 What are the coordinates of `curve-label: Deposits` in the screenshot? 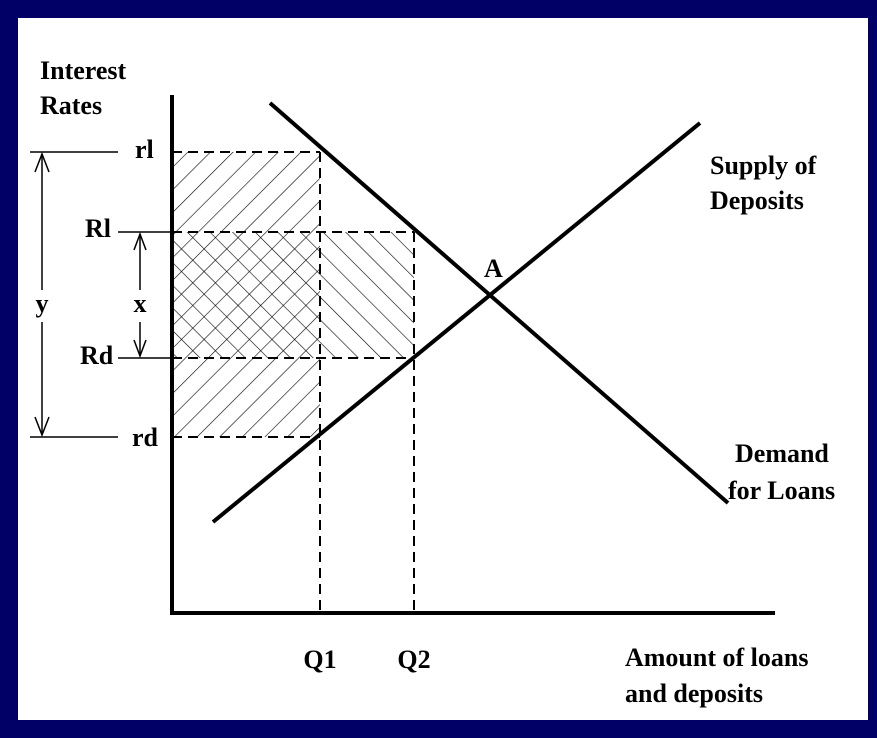 It's located at (757, 200).